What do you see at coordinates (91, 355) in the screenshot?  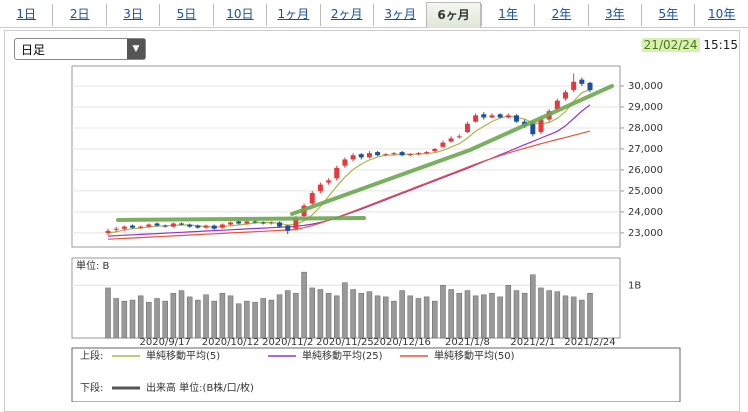 I see `legend-upper-label: 上段:` at bounding box center [91, 355].